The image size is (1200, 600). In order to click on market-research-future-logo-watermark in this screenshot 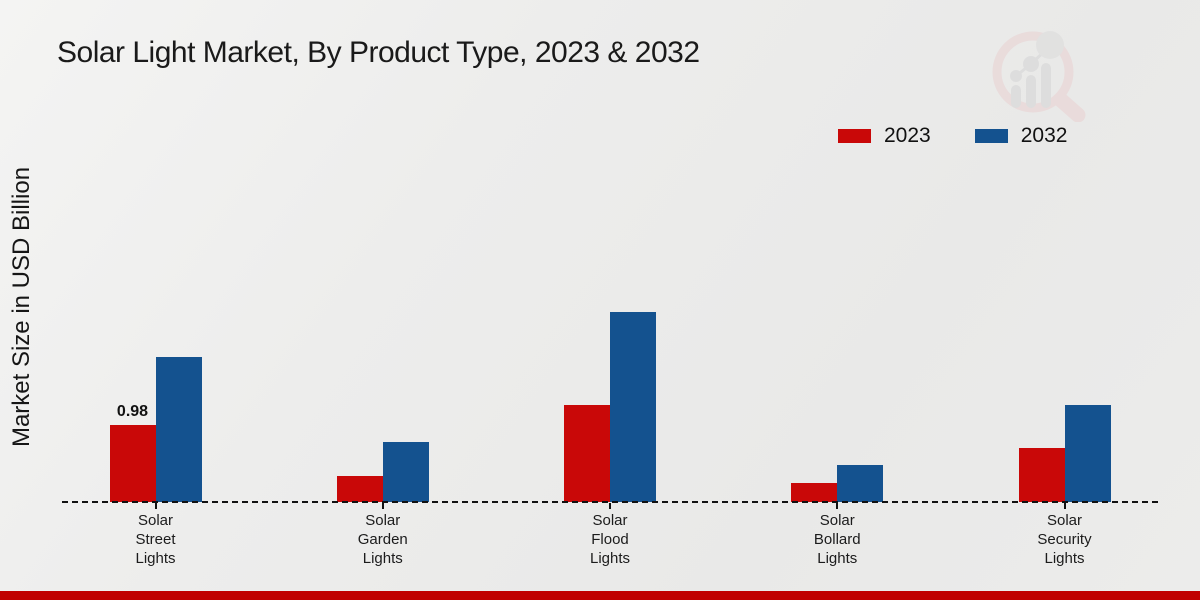, I will do `click(1039, 76)`.